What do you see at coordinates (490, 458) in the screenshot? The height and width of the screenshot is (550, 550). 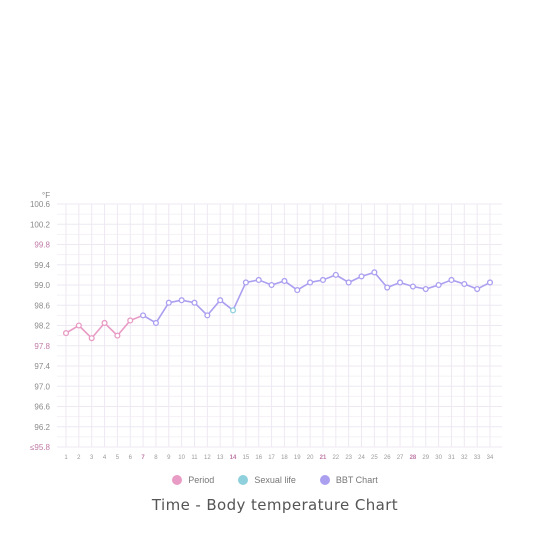 I see `x-tick-label: 34` at bounding box center [490, 458].